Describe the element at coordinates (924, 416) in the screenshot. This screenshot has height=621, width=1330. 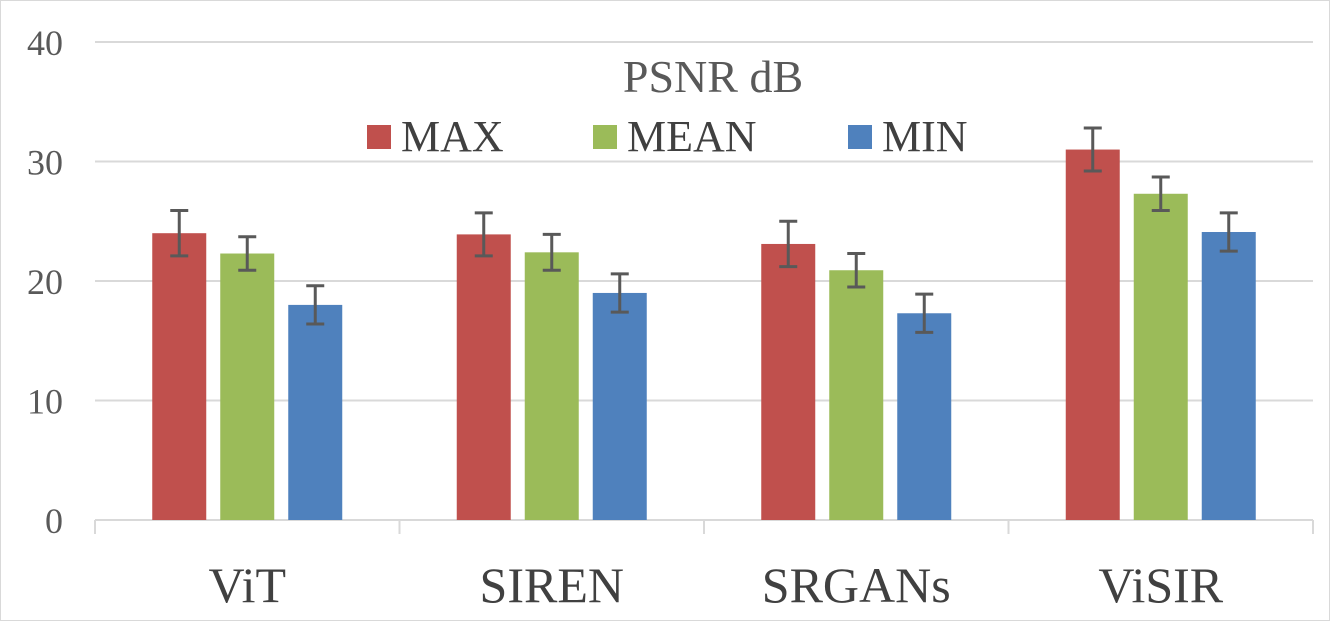
I see `bar-min-srgans` at that location.